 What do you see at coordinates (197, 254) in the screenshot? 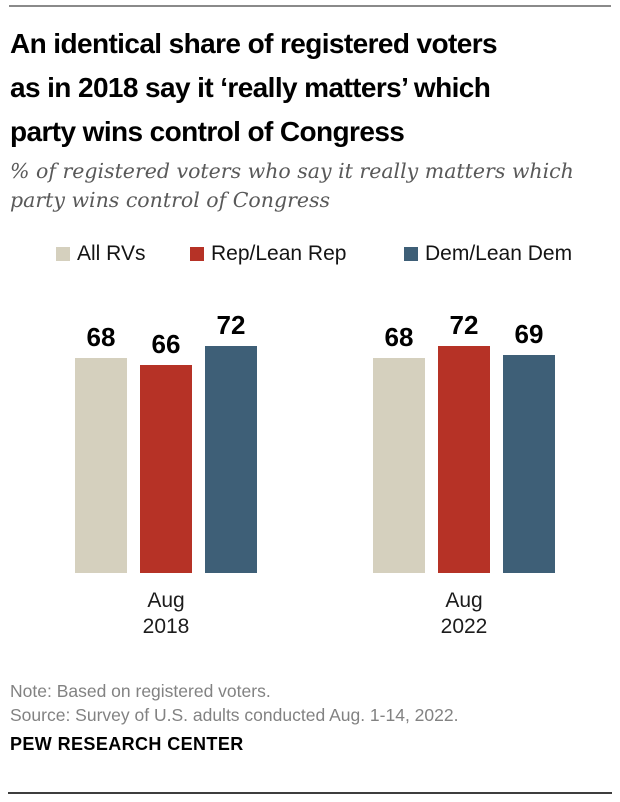
I see `legend-swatch-rep-lean-rep` at bounding box center [197, 254].